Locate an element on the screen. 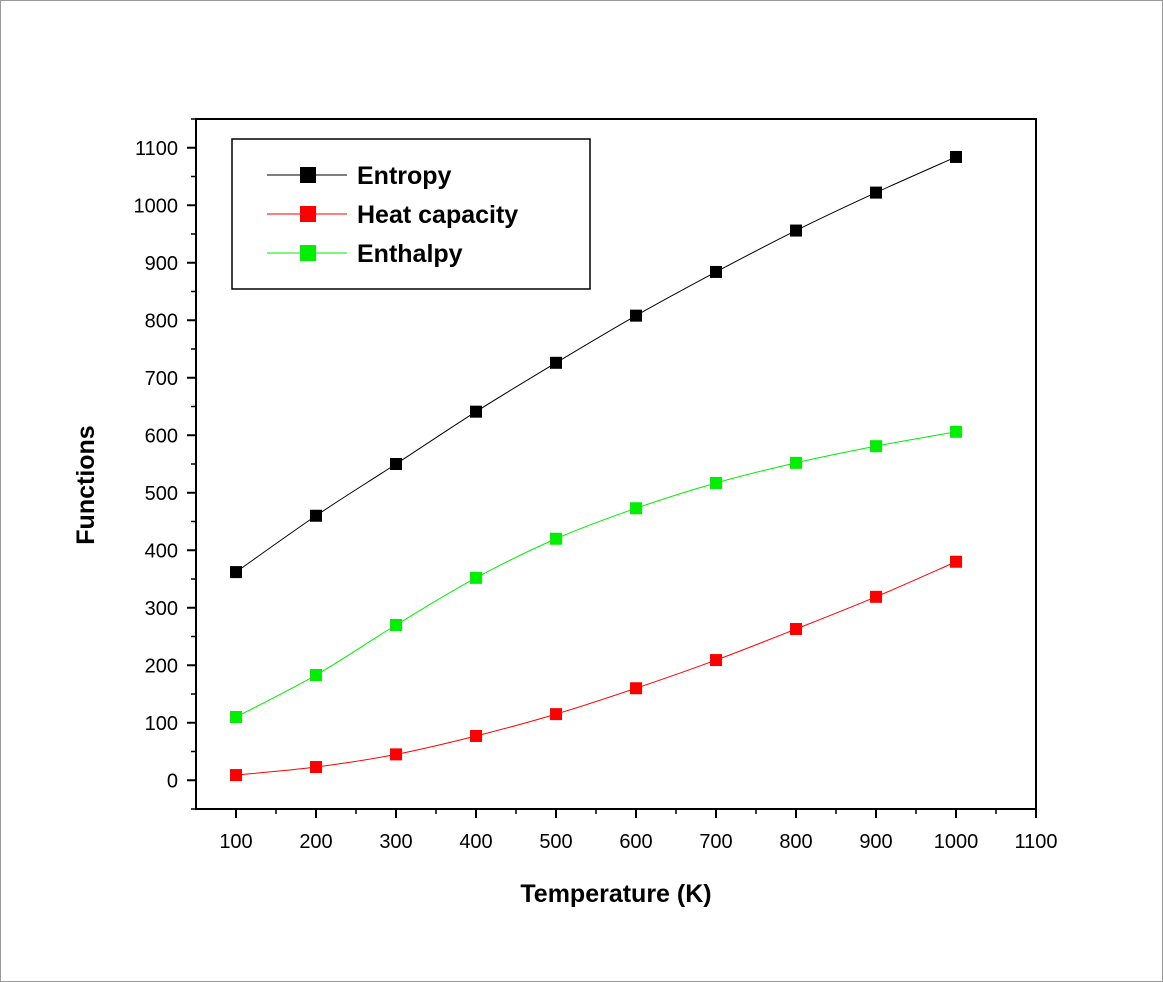  x-tick-label: 1100 is located at coordinates (1035, 842).